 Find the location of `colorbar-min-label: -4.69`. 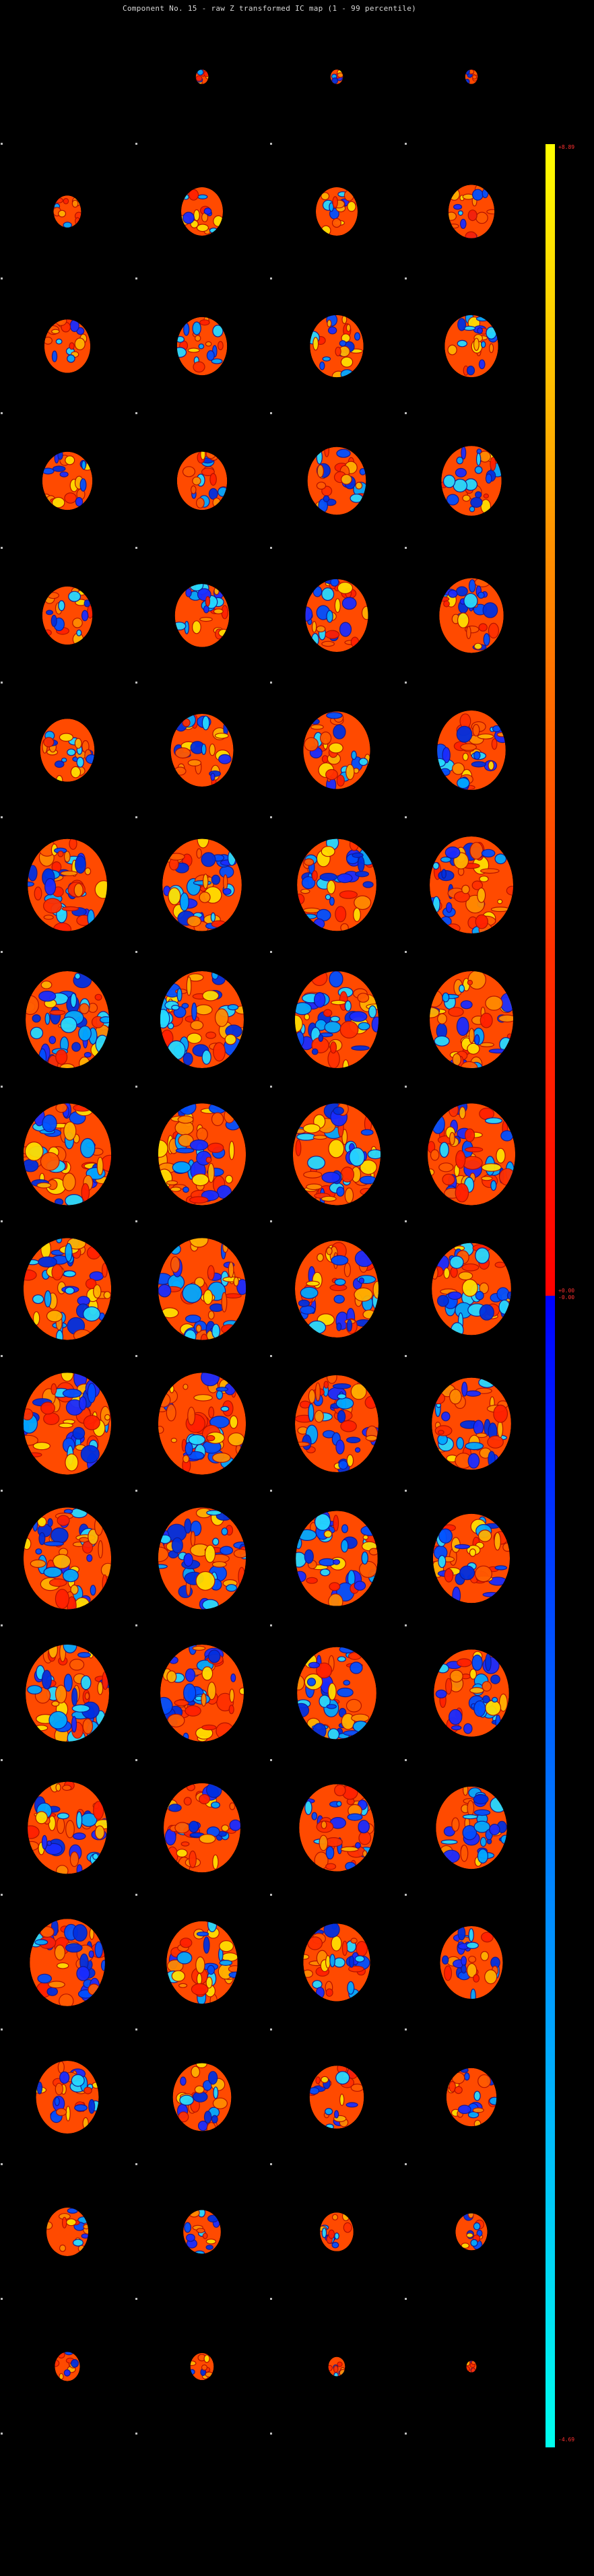

colorbar-min-label: -4.69 is located at coordinates (566, 2440).